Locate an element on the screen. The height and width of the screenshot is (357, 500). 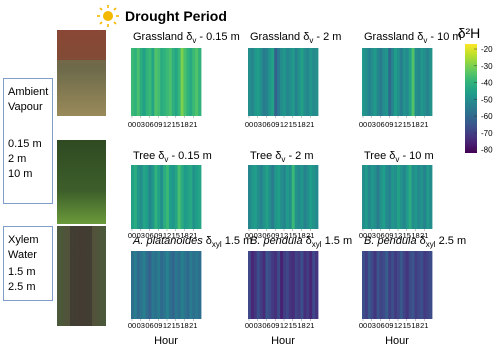
panel-title: B. pendula δxyl 2.5 m is located at coordinates (415, 242).